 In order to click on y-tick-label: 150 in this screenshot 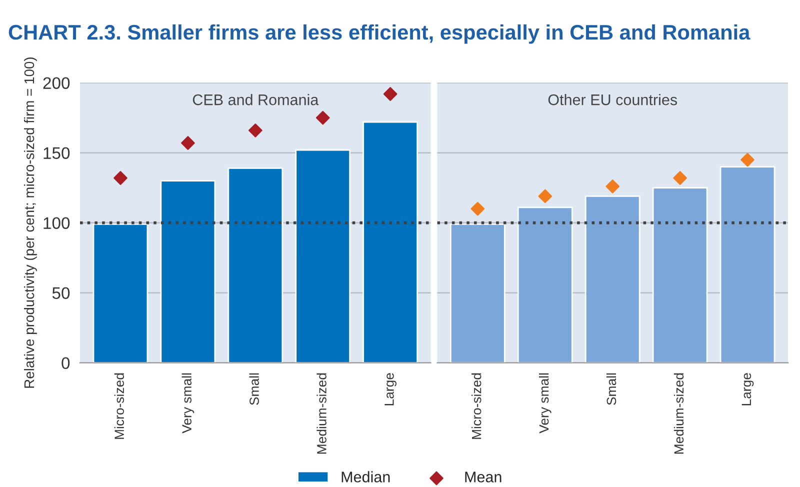, I will do `click(57, 153)`.